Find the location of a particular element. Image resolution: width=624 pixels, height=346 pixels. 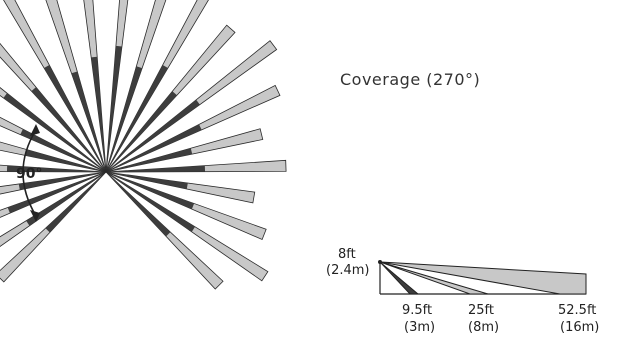

distance-far-m: (16m) is located at coordinates (579, 327).